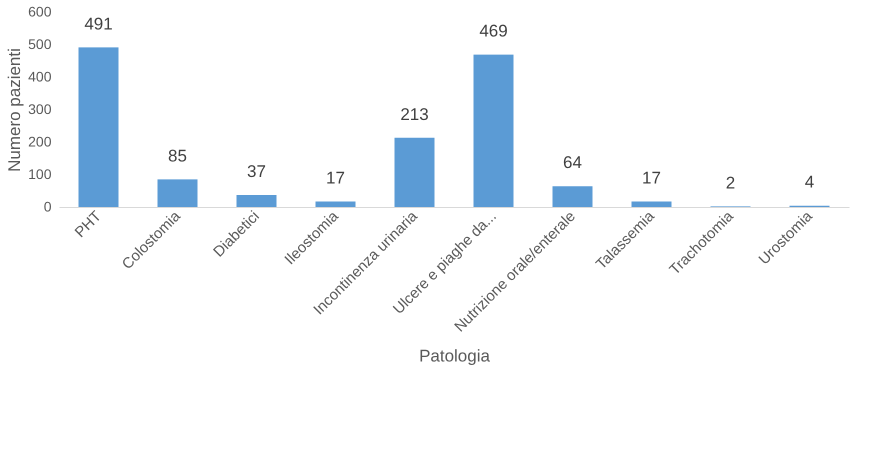 This screenshot has height=474, width=896. What do you see at coordinates (454, 356) in the screenshot?
I see `x-axis-title: Patologia` at bounding box center [454, 356].